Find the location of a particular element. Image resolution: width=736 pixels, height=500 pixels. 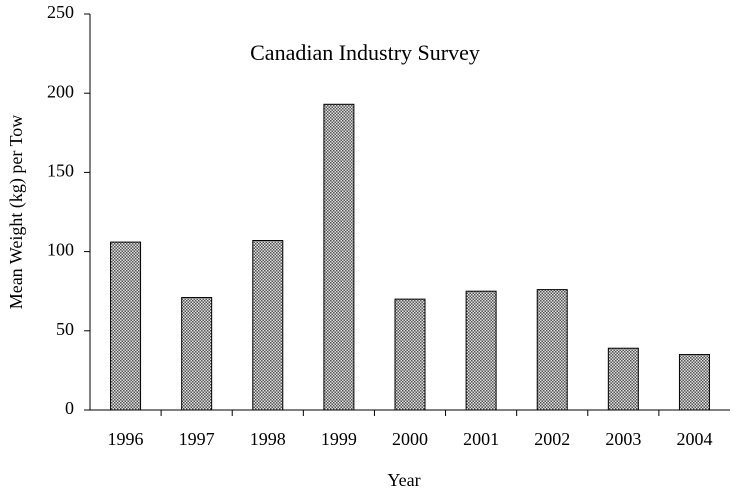

x-tick-label: 1999 is located at coordinates (339, 439).